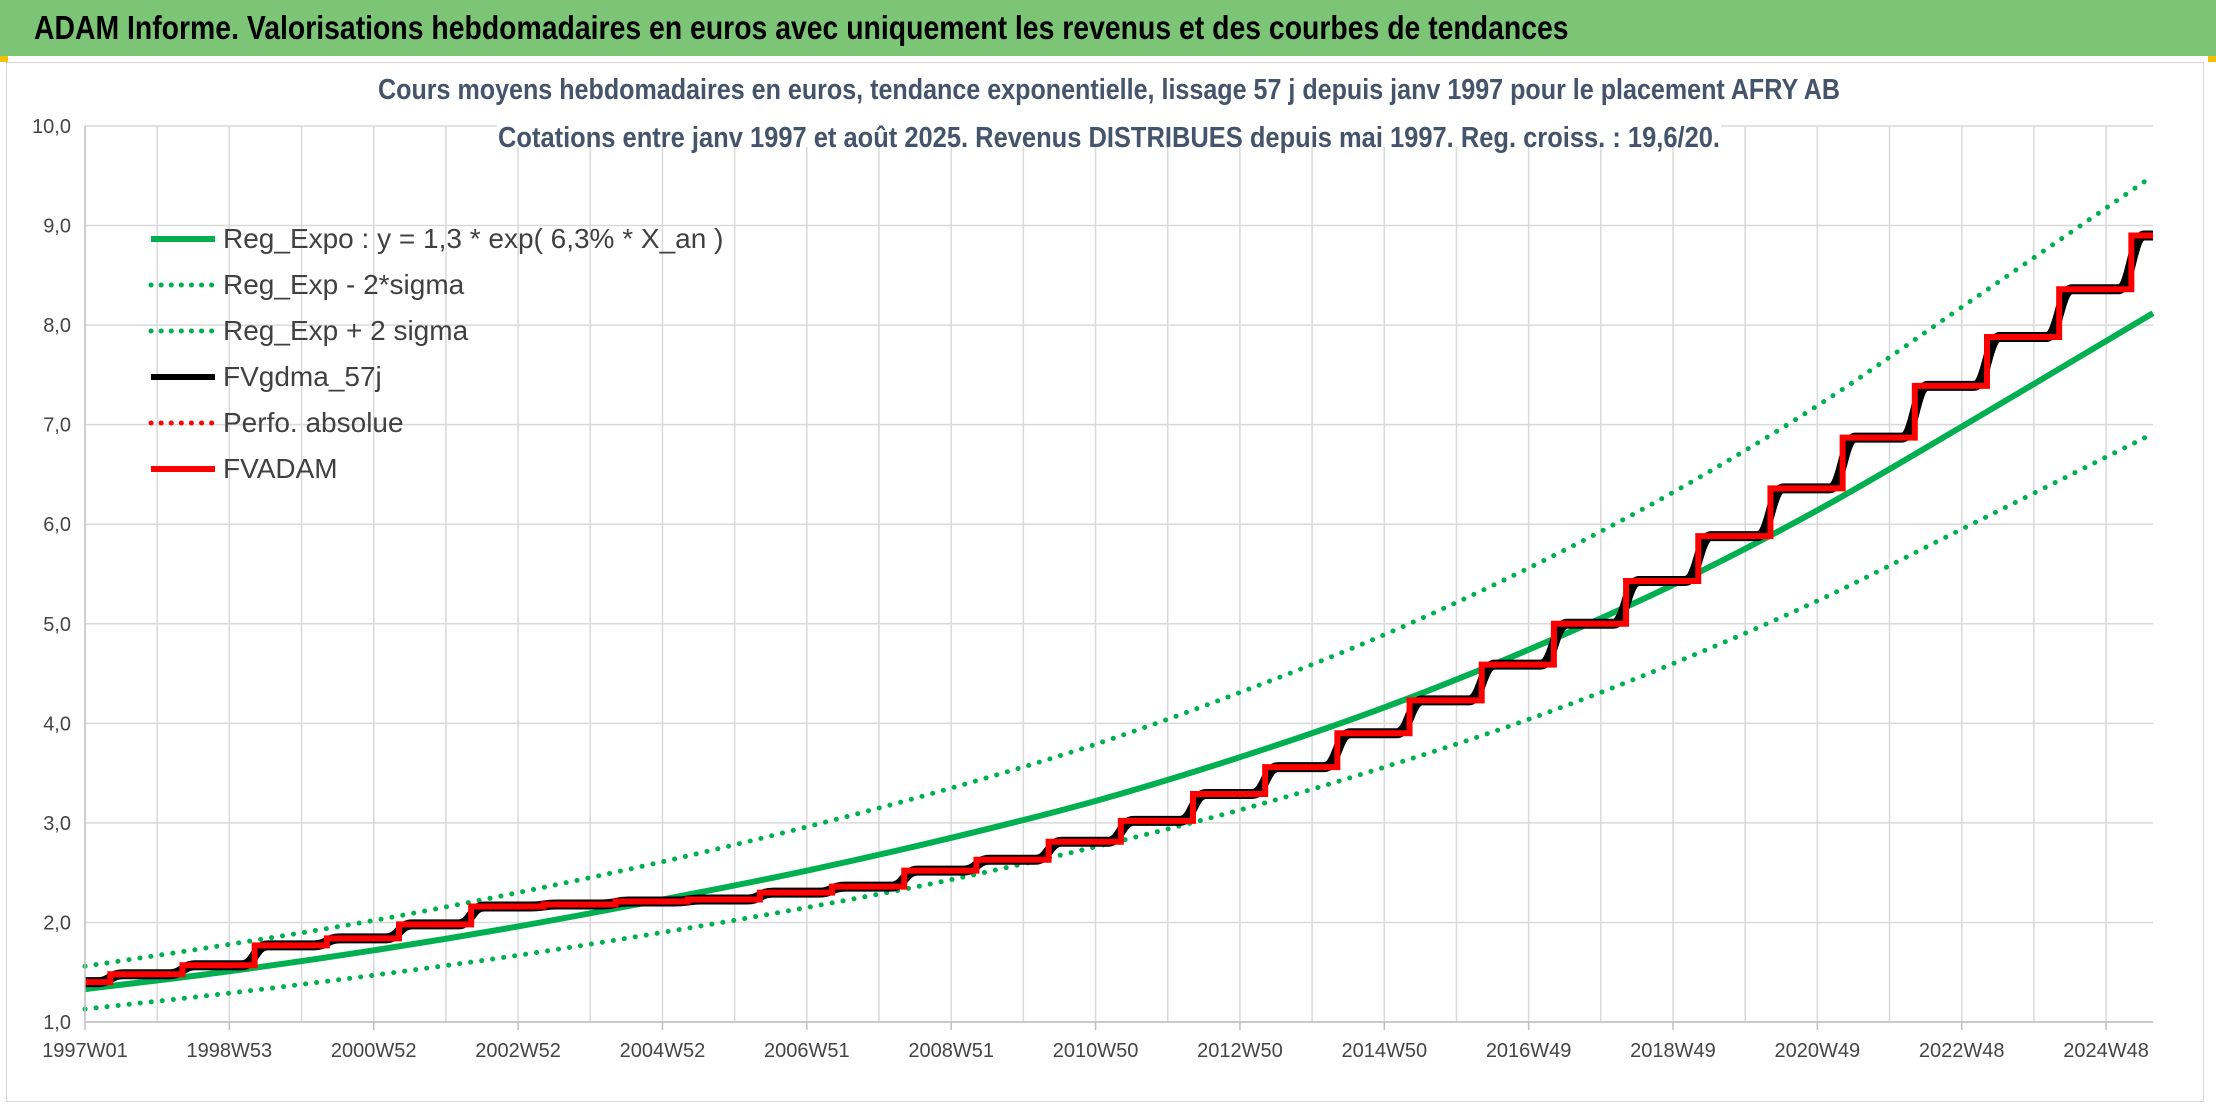 The image size is (2216, 1106). What do you see at coordinates (1384, 1051) in the screenshot?
I see `x-tick-label: 2014W50` at bounding box center [1384, 1051].